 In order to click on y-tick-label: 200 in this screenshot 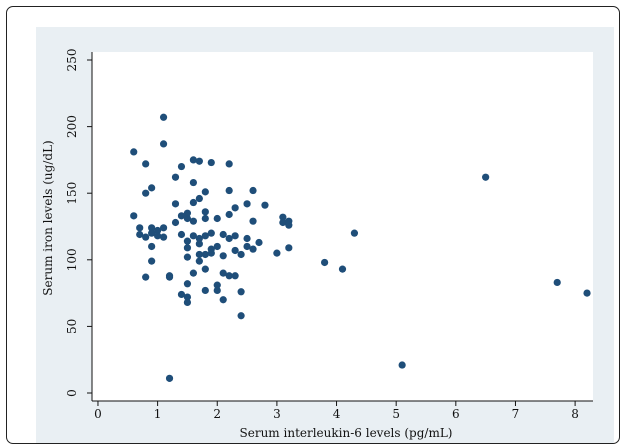, I will do `click(72, 126)`.